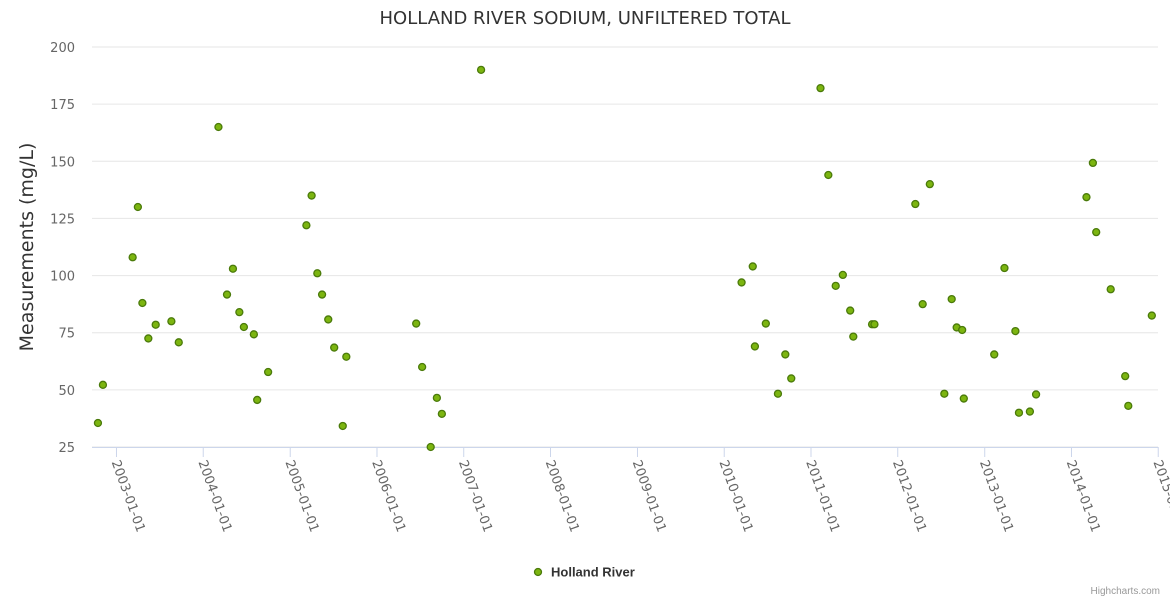  What do you see at coordinates (538, 572) in the screenshot?
I see `legend-marker-icon` at bounding box center [538, 572].